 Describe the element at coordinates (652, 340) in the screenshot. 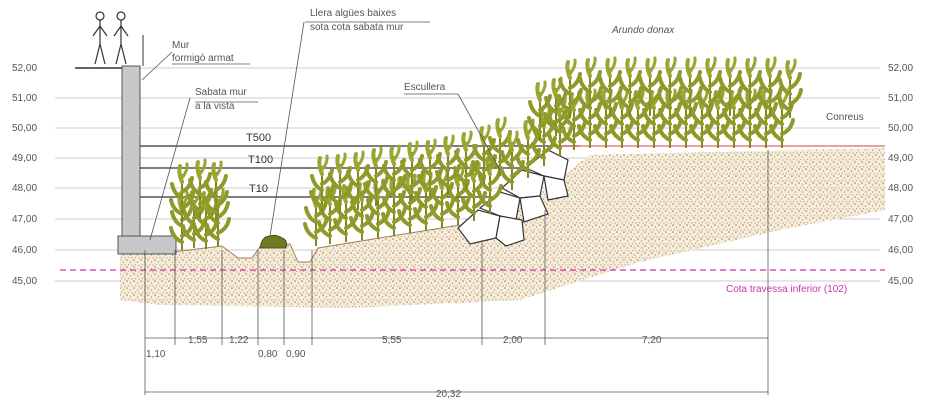

I see `dimension-label: 7,20` at that location.